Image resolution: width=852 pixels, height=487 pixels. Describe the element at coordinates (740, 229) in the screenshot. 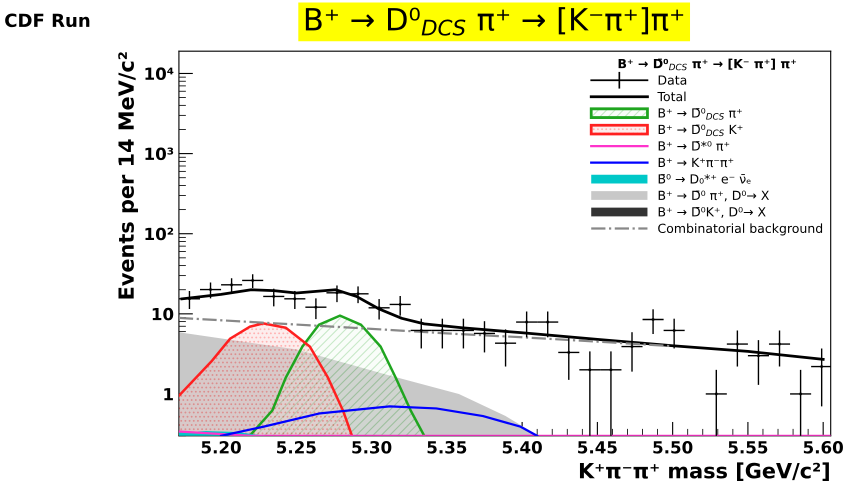

I see `legend-label: Combinatorial background` at that location.